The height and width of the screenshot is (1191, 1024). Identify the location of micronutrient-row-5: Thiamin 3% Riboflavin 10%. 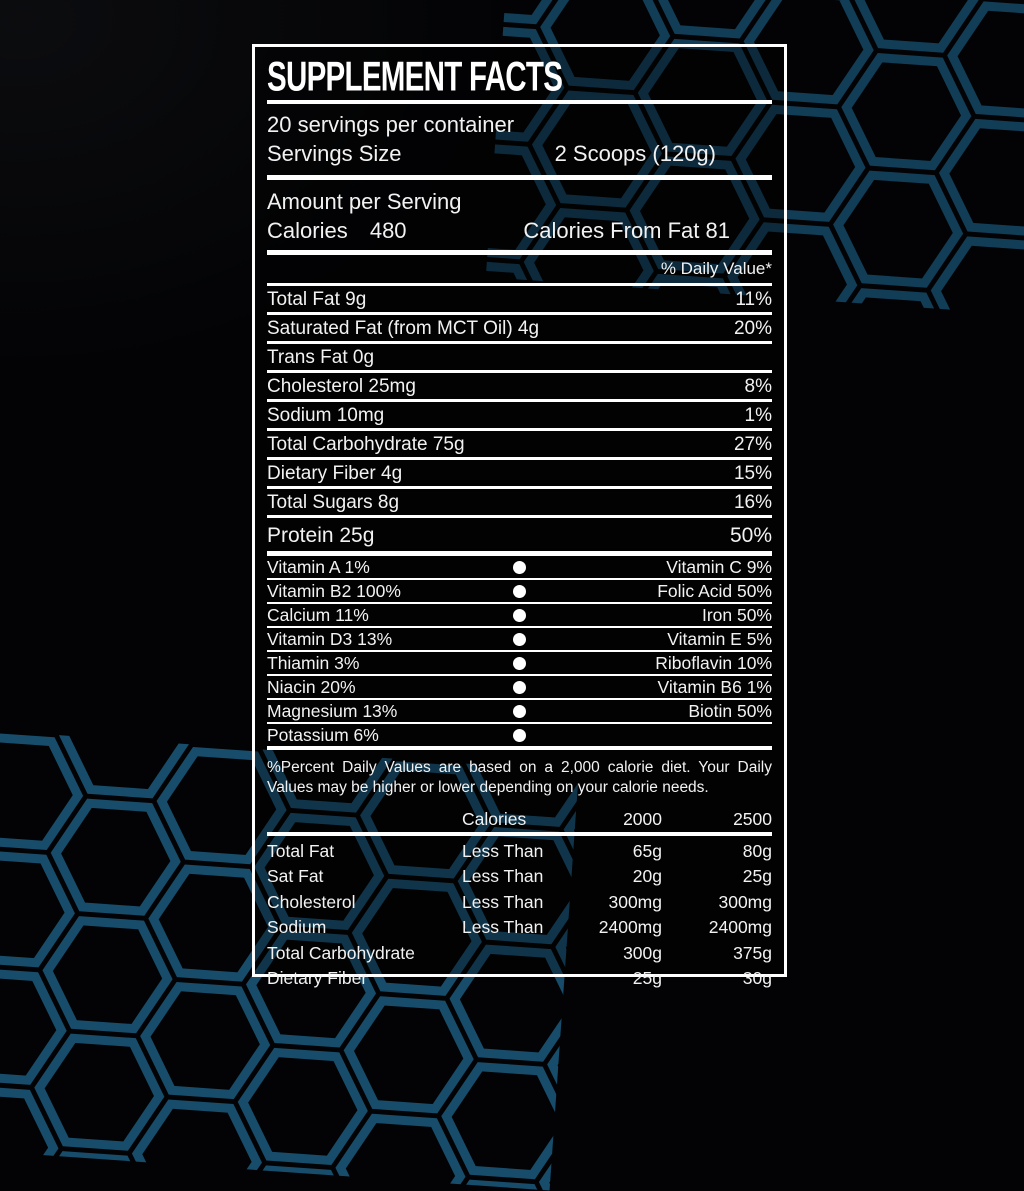
(519, 664).